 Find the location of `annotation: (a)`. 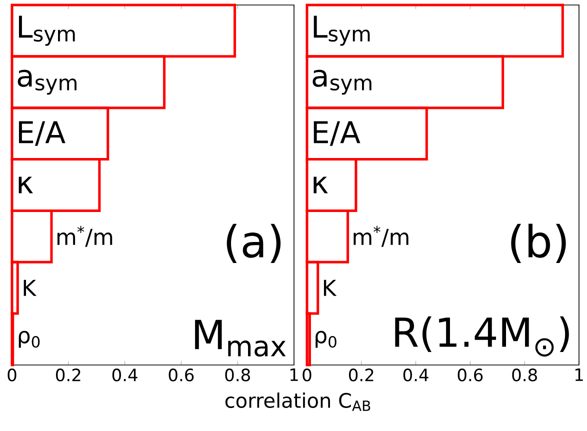

annotation: (a) is located at coordinates (253, 243).